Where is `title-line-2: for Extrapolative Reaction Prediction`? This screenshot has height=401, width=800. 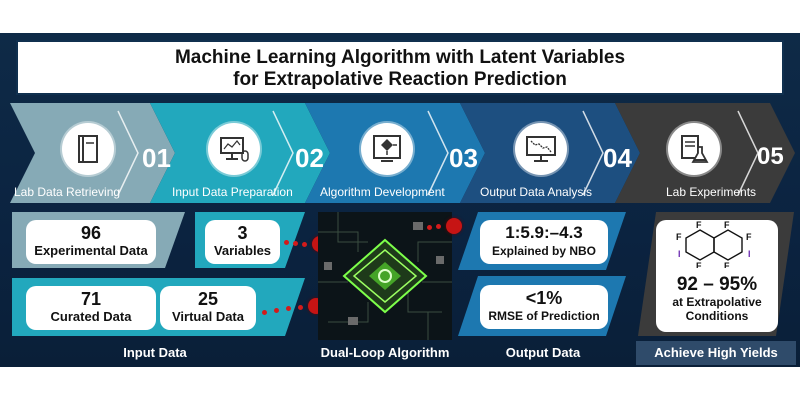
title-line-2: for Extrapolative Reaction Prediction is located at coordinates (400, 79).